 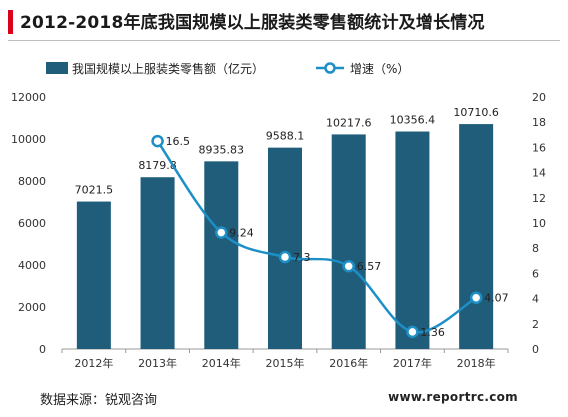 I want to click on bar-data-label: 9588.1, so click(x=285, y=136).